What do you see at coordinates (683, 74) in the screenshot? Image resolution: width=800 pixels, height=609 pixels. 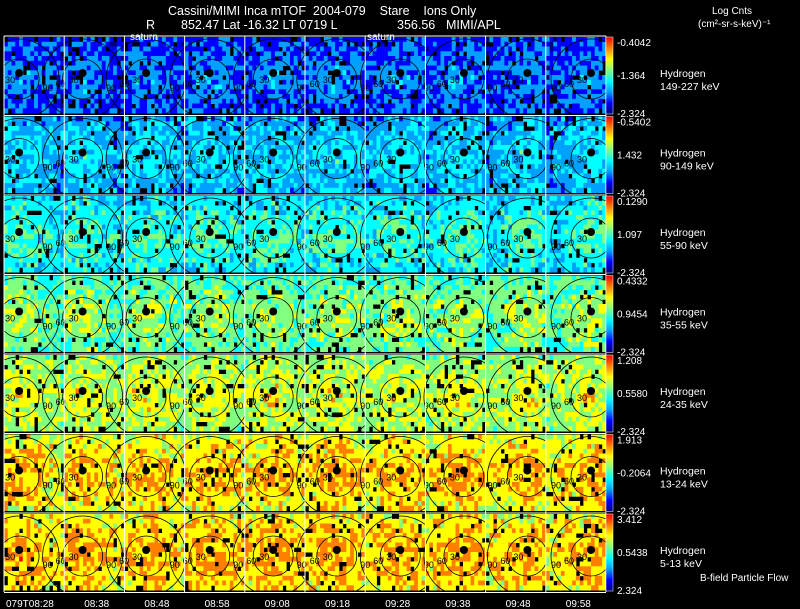 I see `species-label: Hydrogen` at bounding box center [683, 74].